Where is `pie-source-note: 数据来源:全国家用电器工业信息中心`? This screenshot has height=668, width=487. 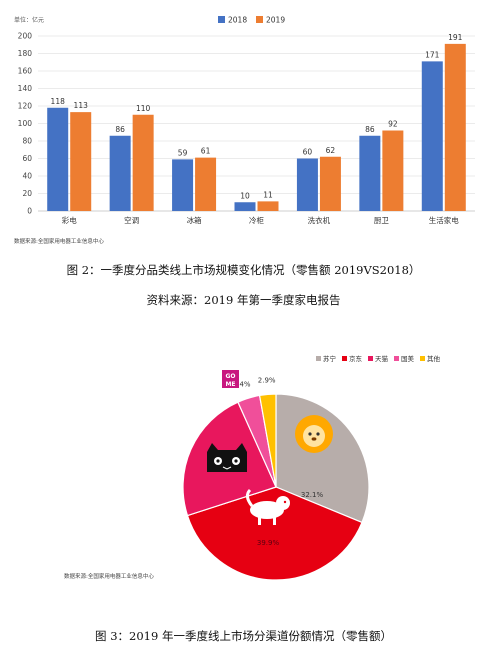
pie-source-note: 数据来源:全国家用电器工业信息中心 is located at coordinates (109, 576).